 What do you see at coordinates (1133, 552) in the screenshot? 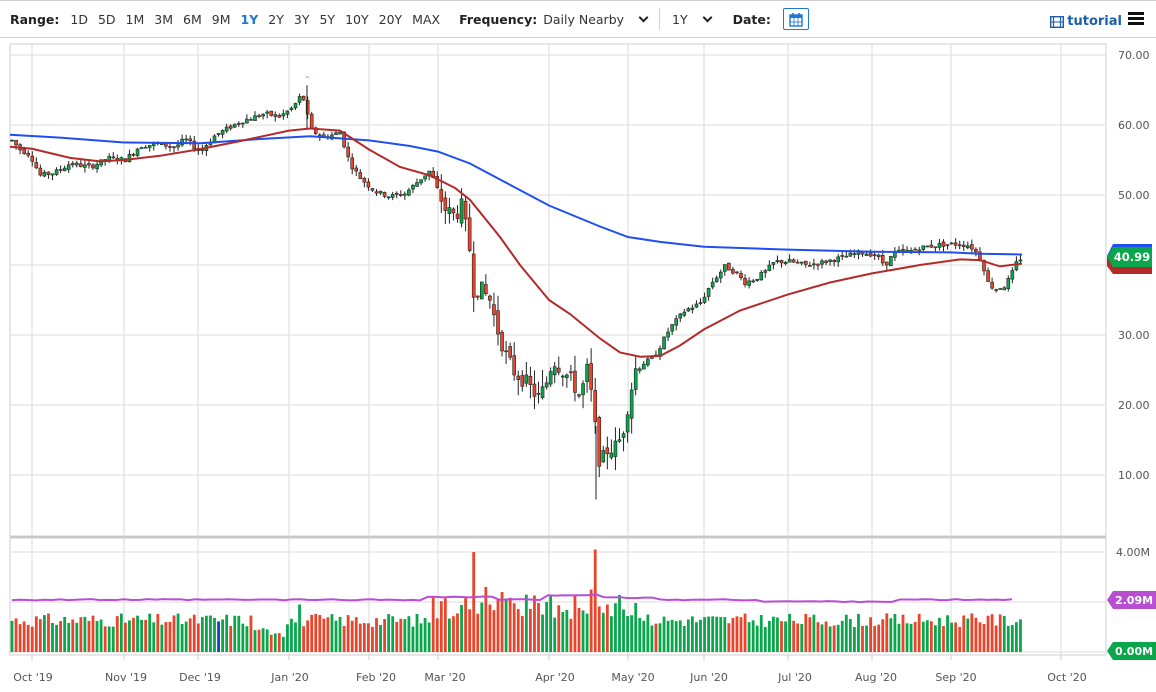
I see `volume-tick: 4.00M` at bounding box center [1133, 552].